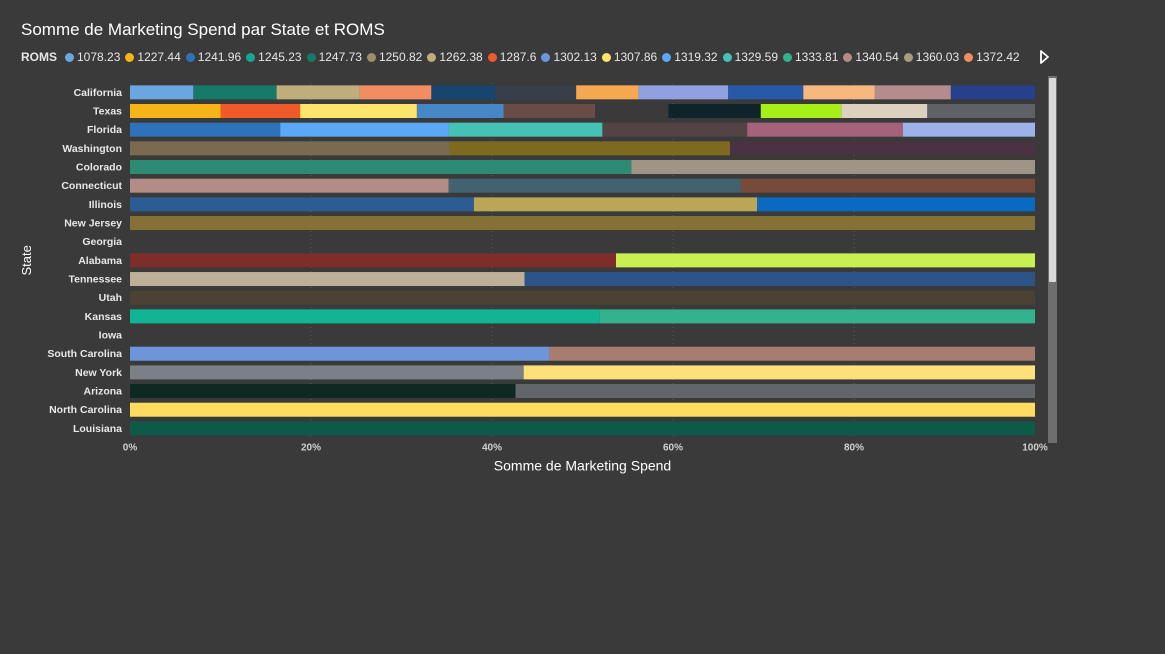  What do you see at coordinates (102, 242) in the screenshot?
I see `y-tick-label: Georgia` at bounding box center [102, 242].